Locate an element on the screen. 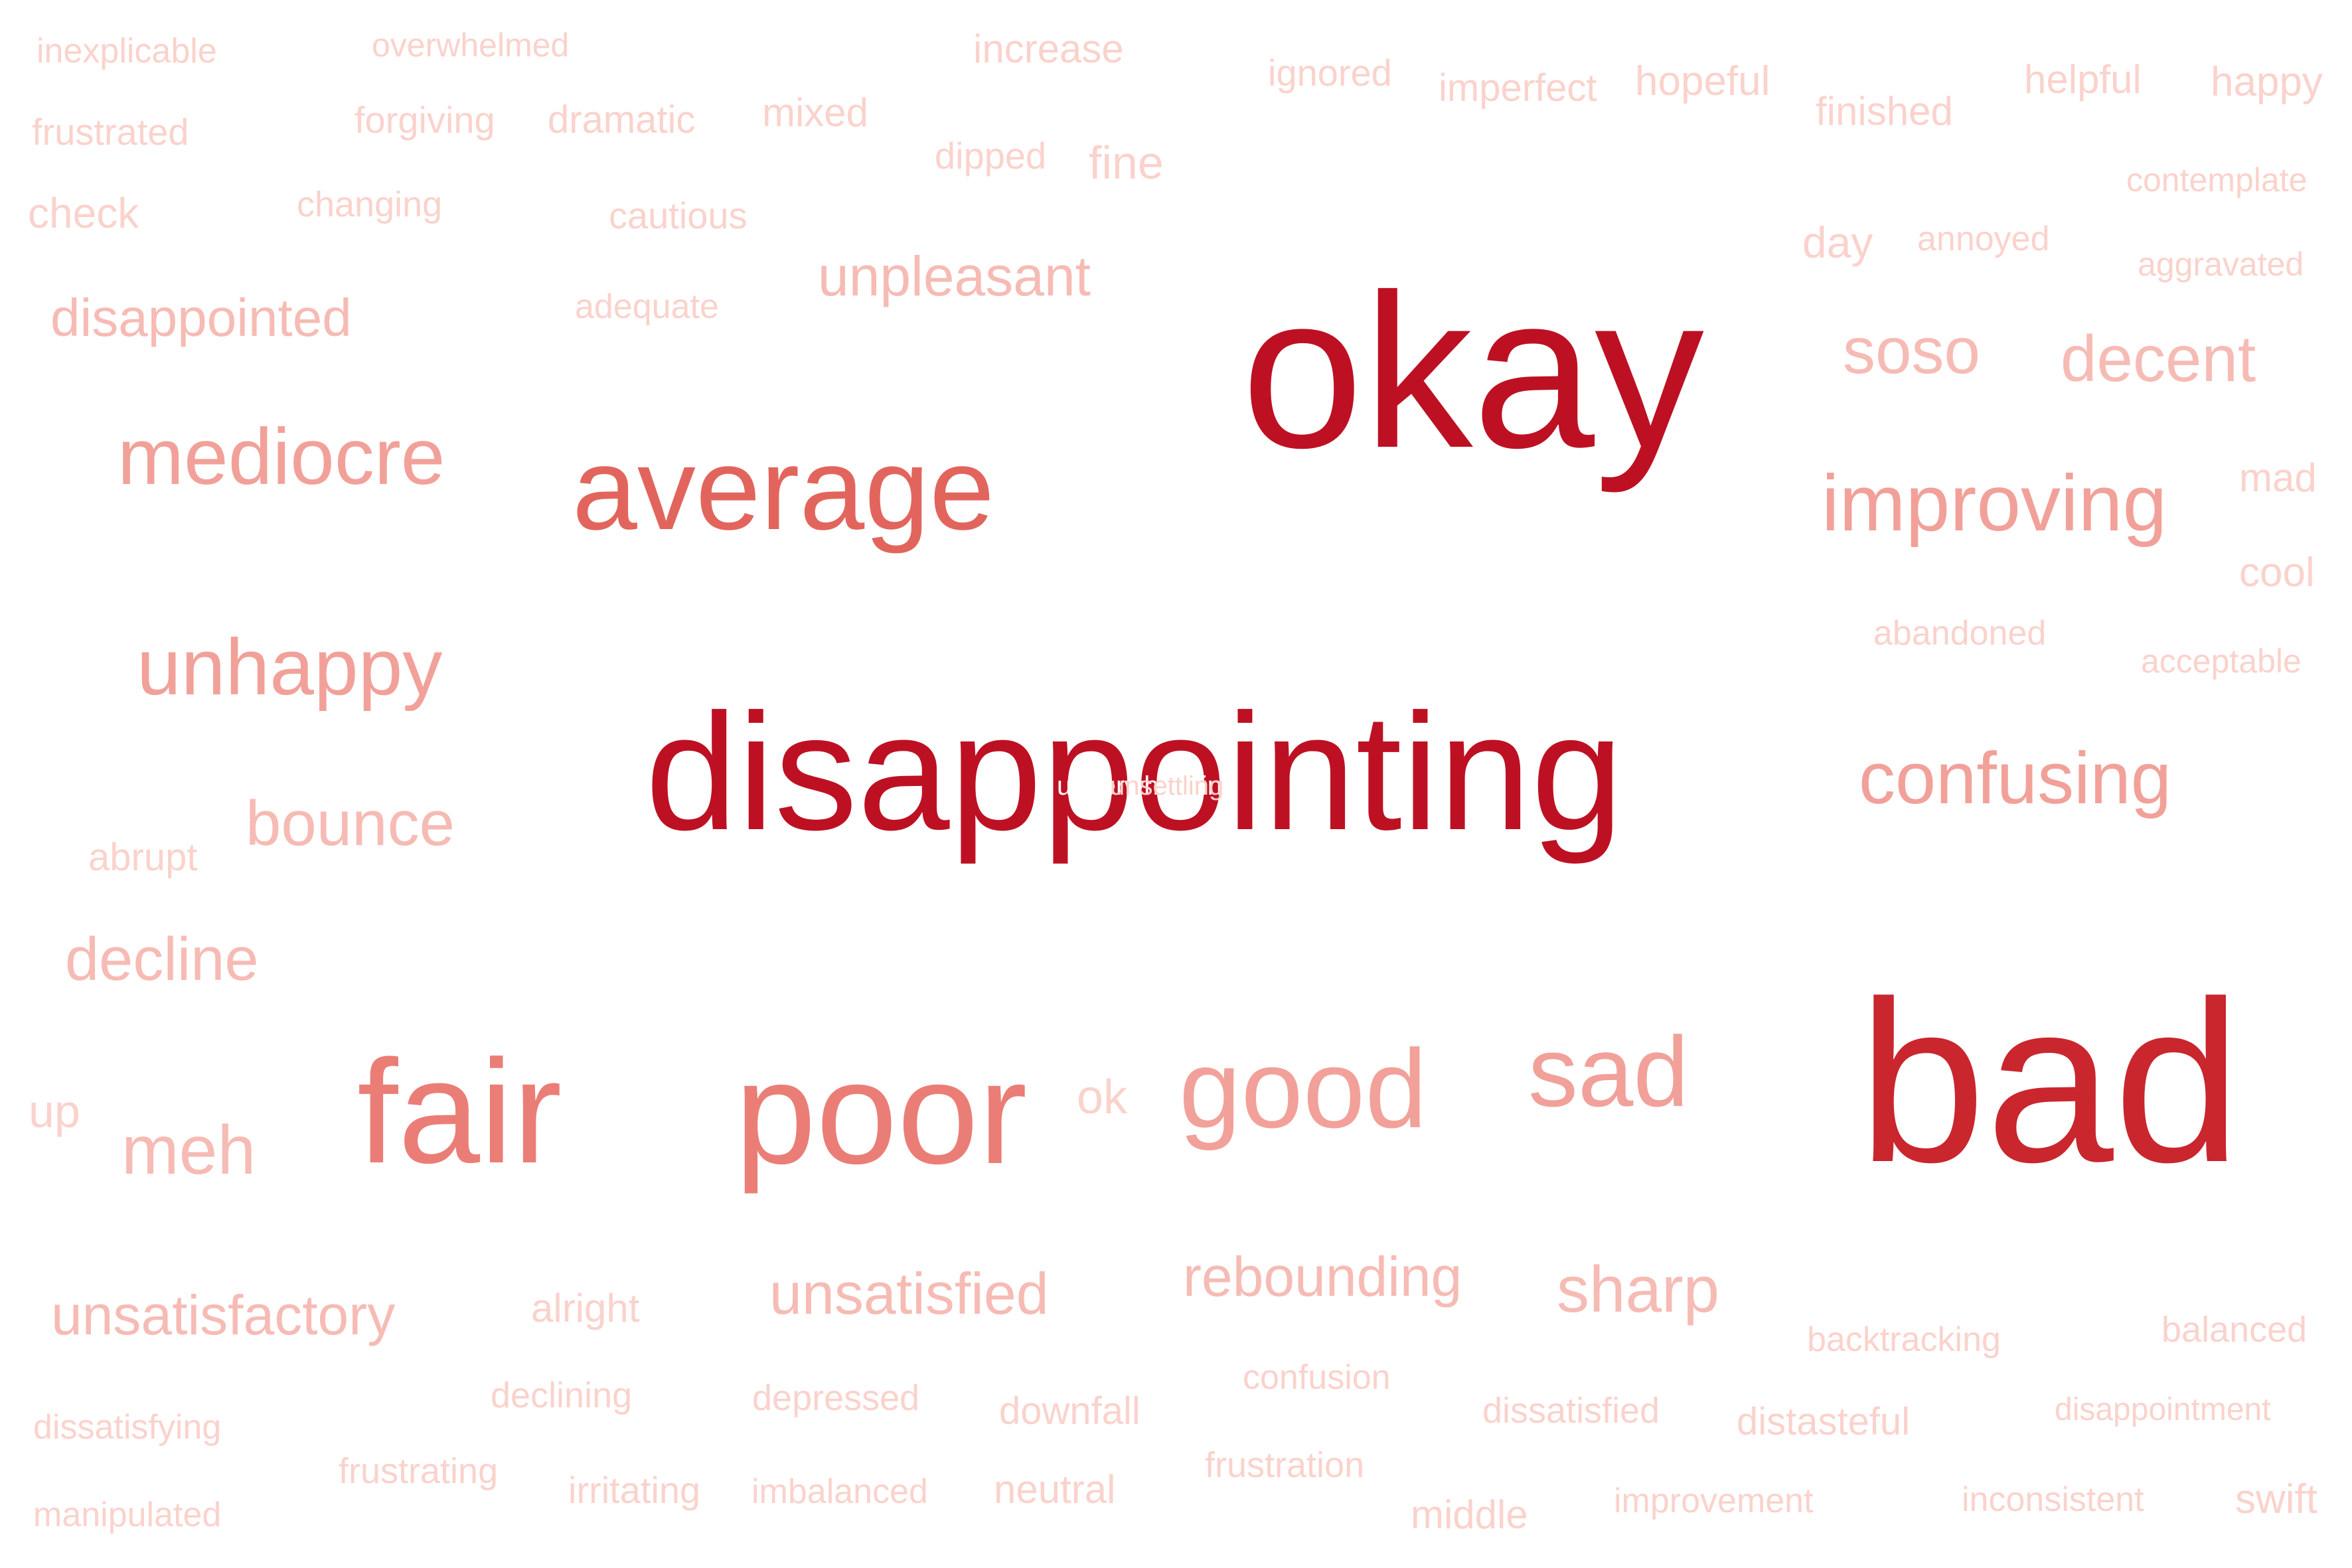 The image size is (2352, 1568). word-backtracking: backtracking is located at coordinates (1904, 1340).